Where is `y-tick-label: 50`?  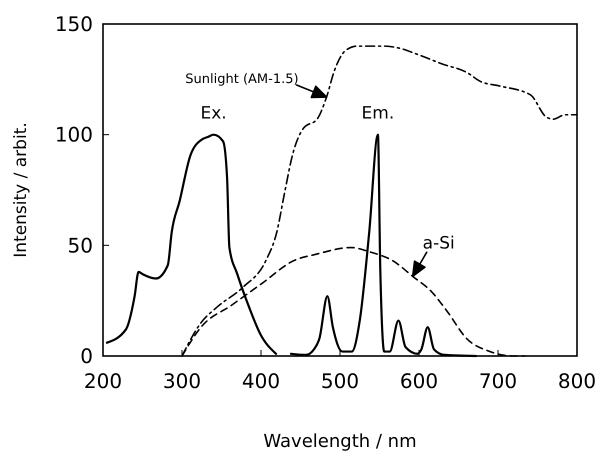
y-tick-label: 50 is located at coordinates (80, 245).